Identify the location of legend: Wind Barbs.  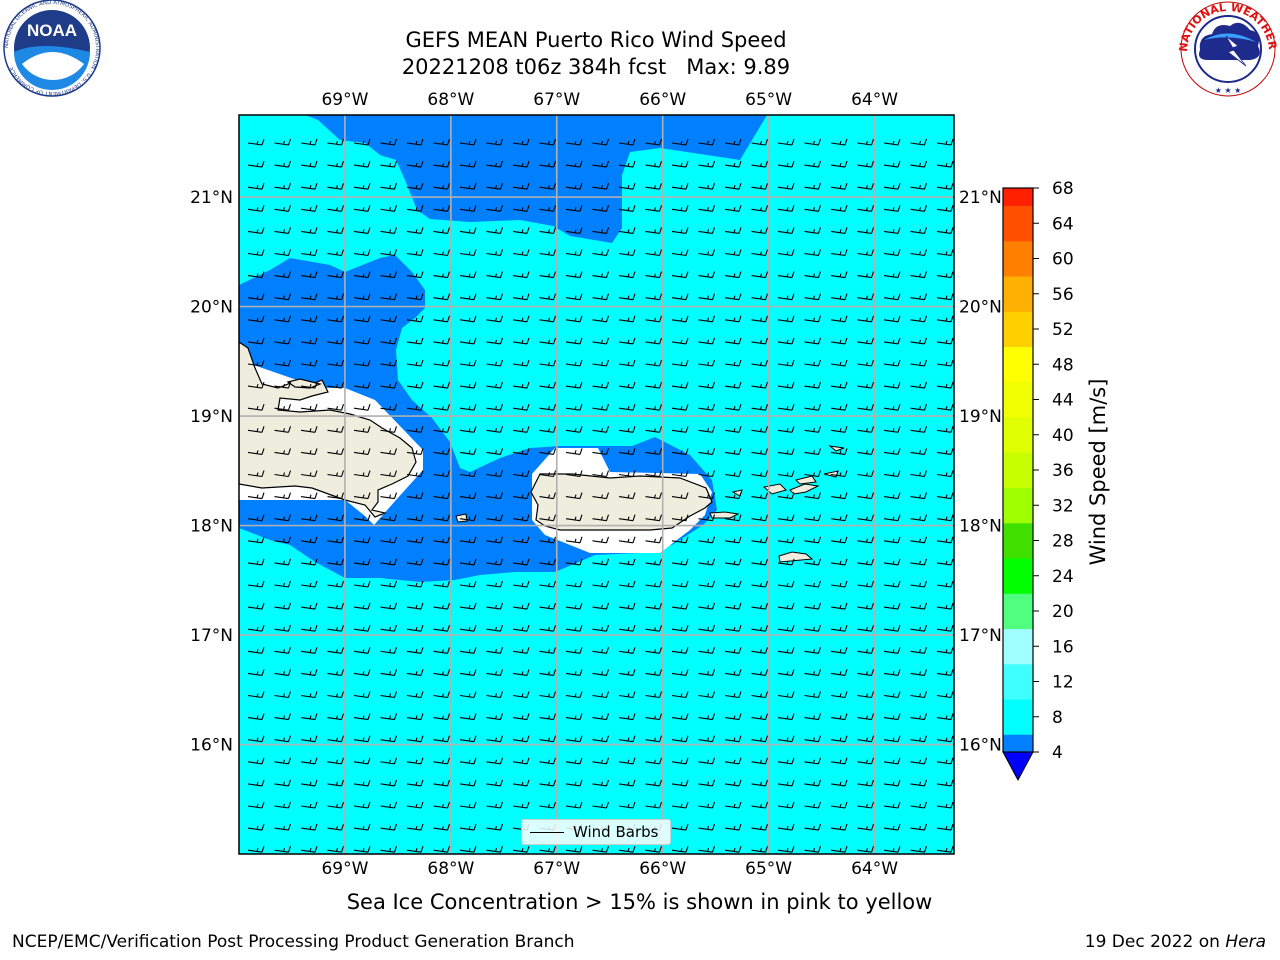
(596, 832).